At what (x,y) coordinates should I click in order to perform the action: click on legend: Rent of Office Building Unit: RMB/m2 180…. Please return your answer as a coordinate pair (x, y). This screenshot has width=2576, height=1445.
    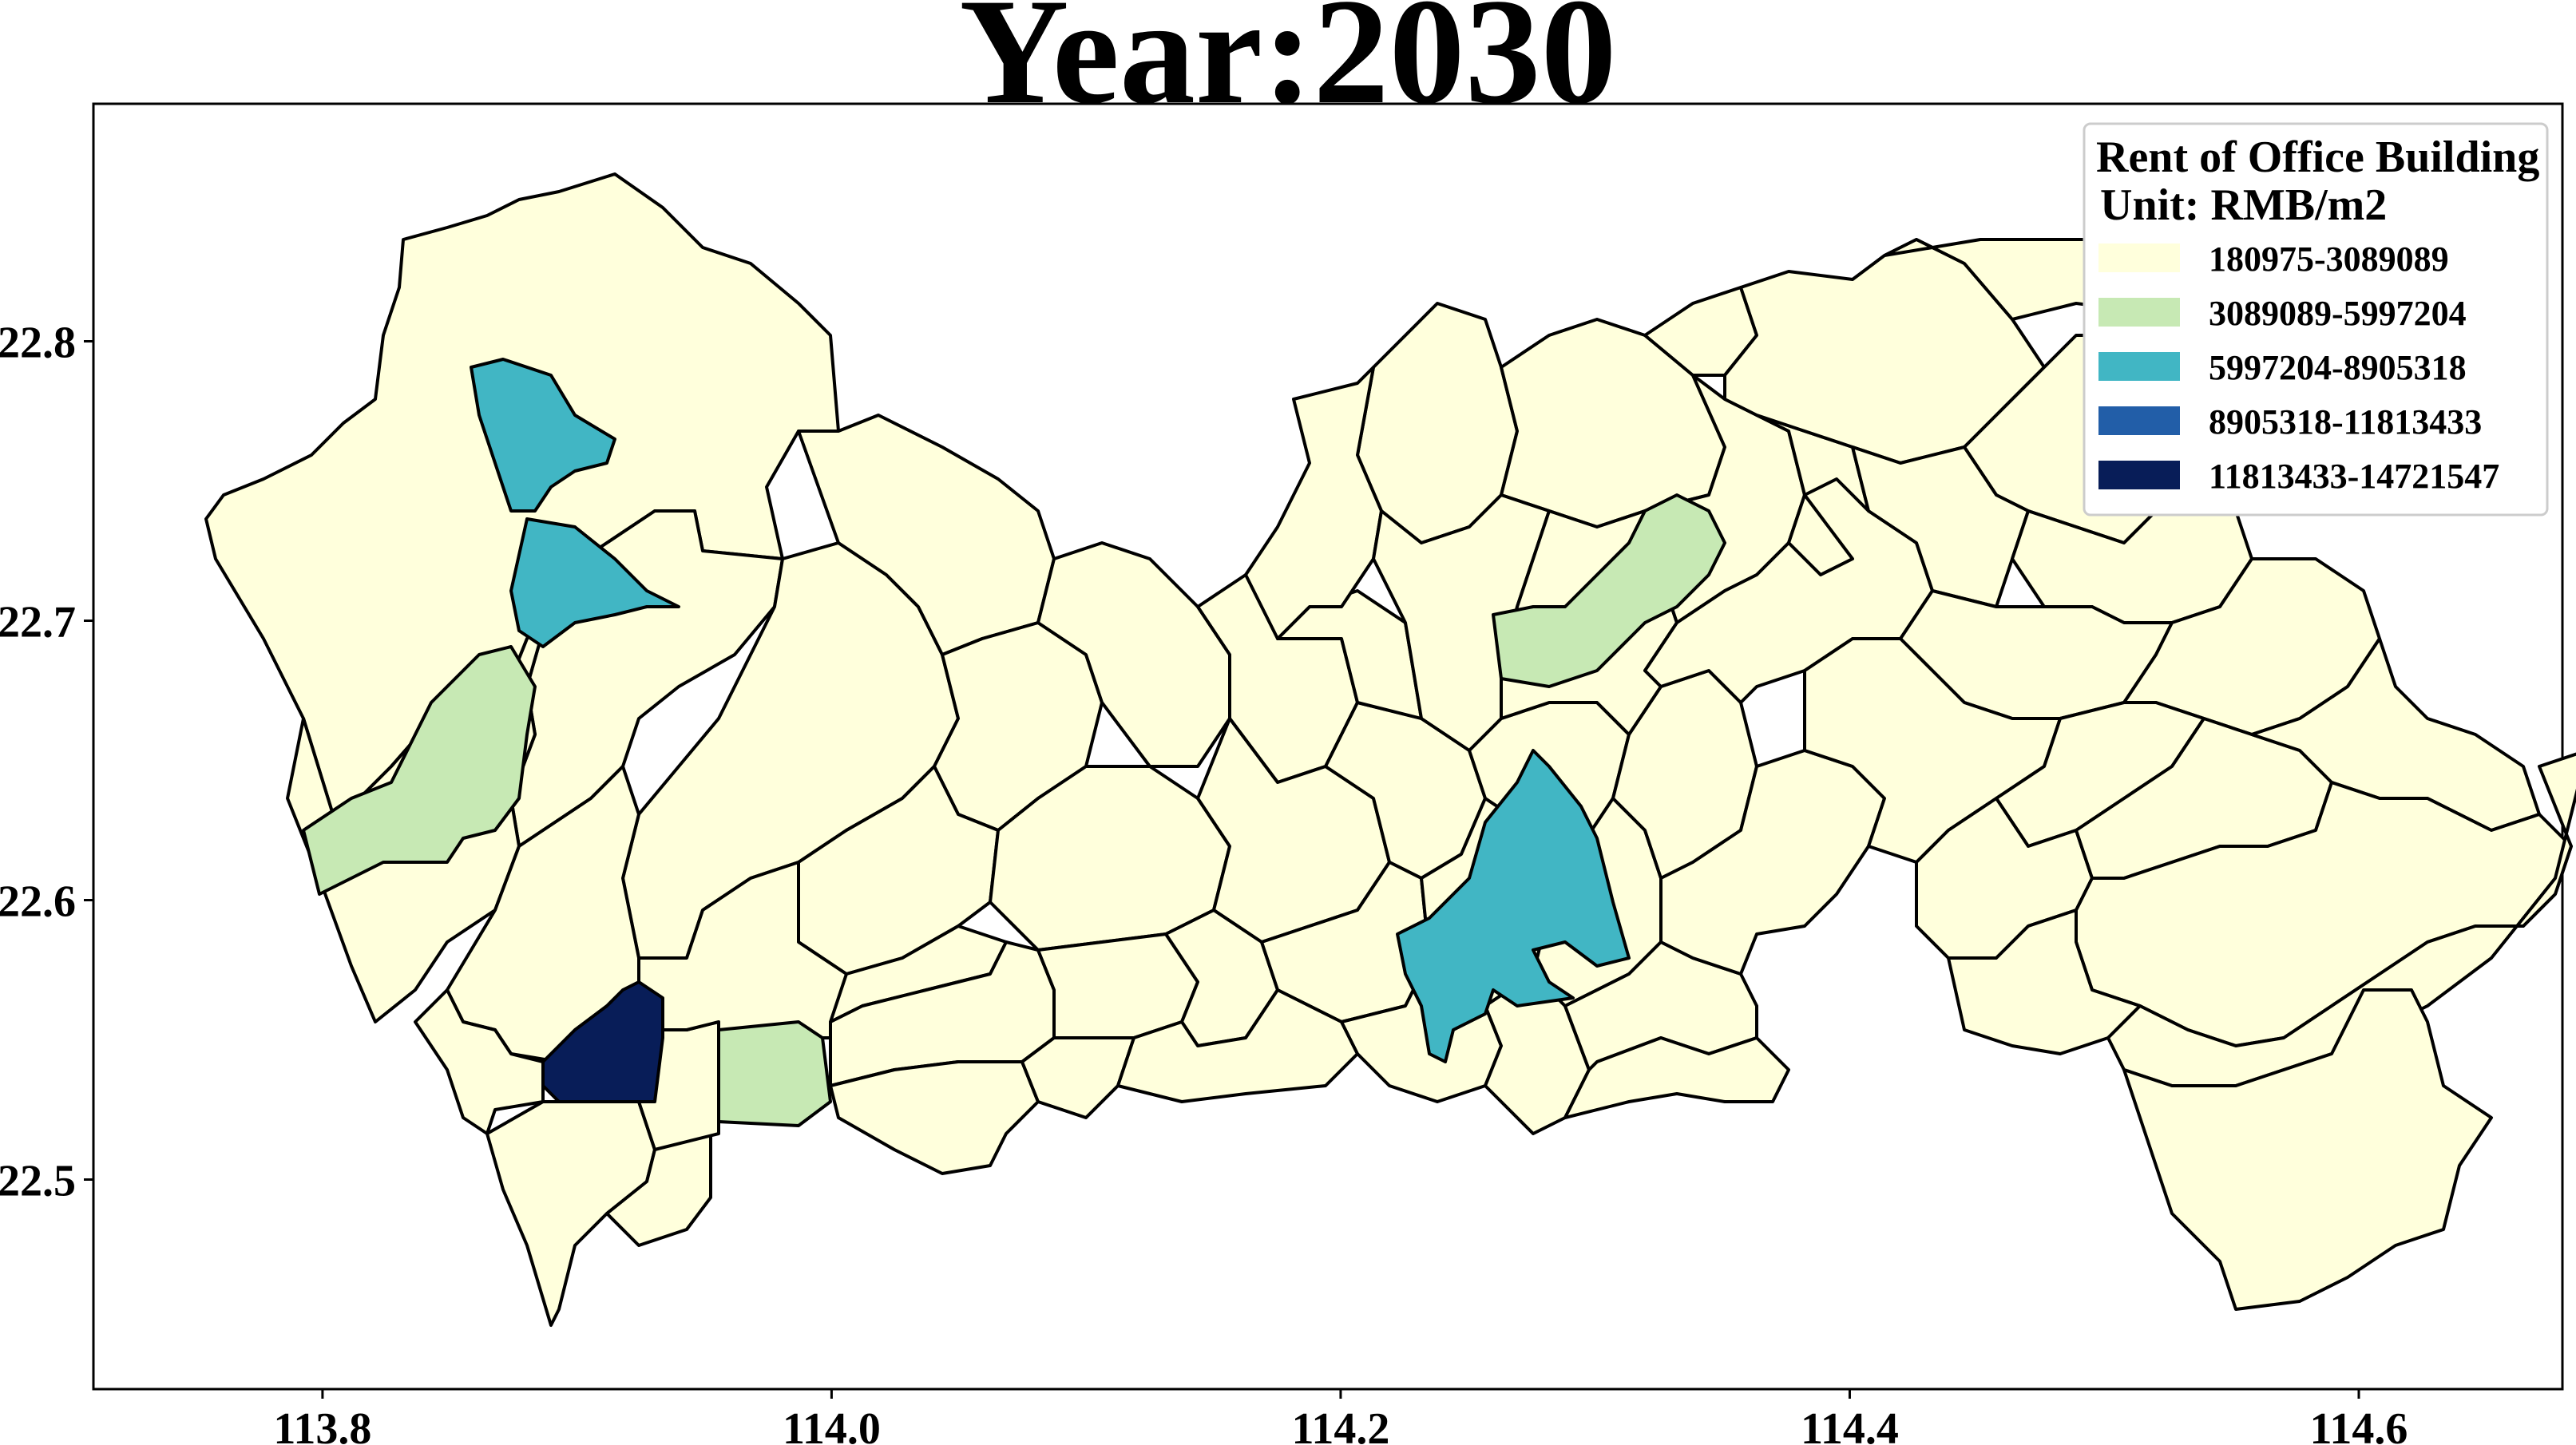
    Looking at the image, I should click on (2316, 320).